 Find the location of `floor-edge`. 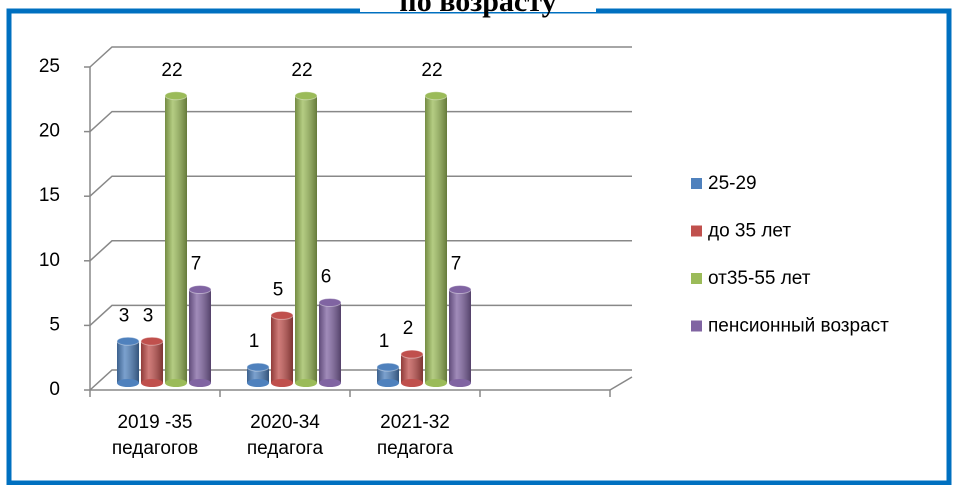

floor-edge is located at coordinates (621, 383).